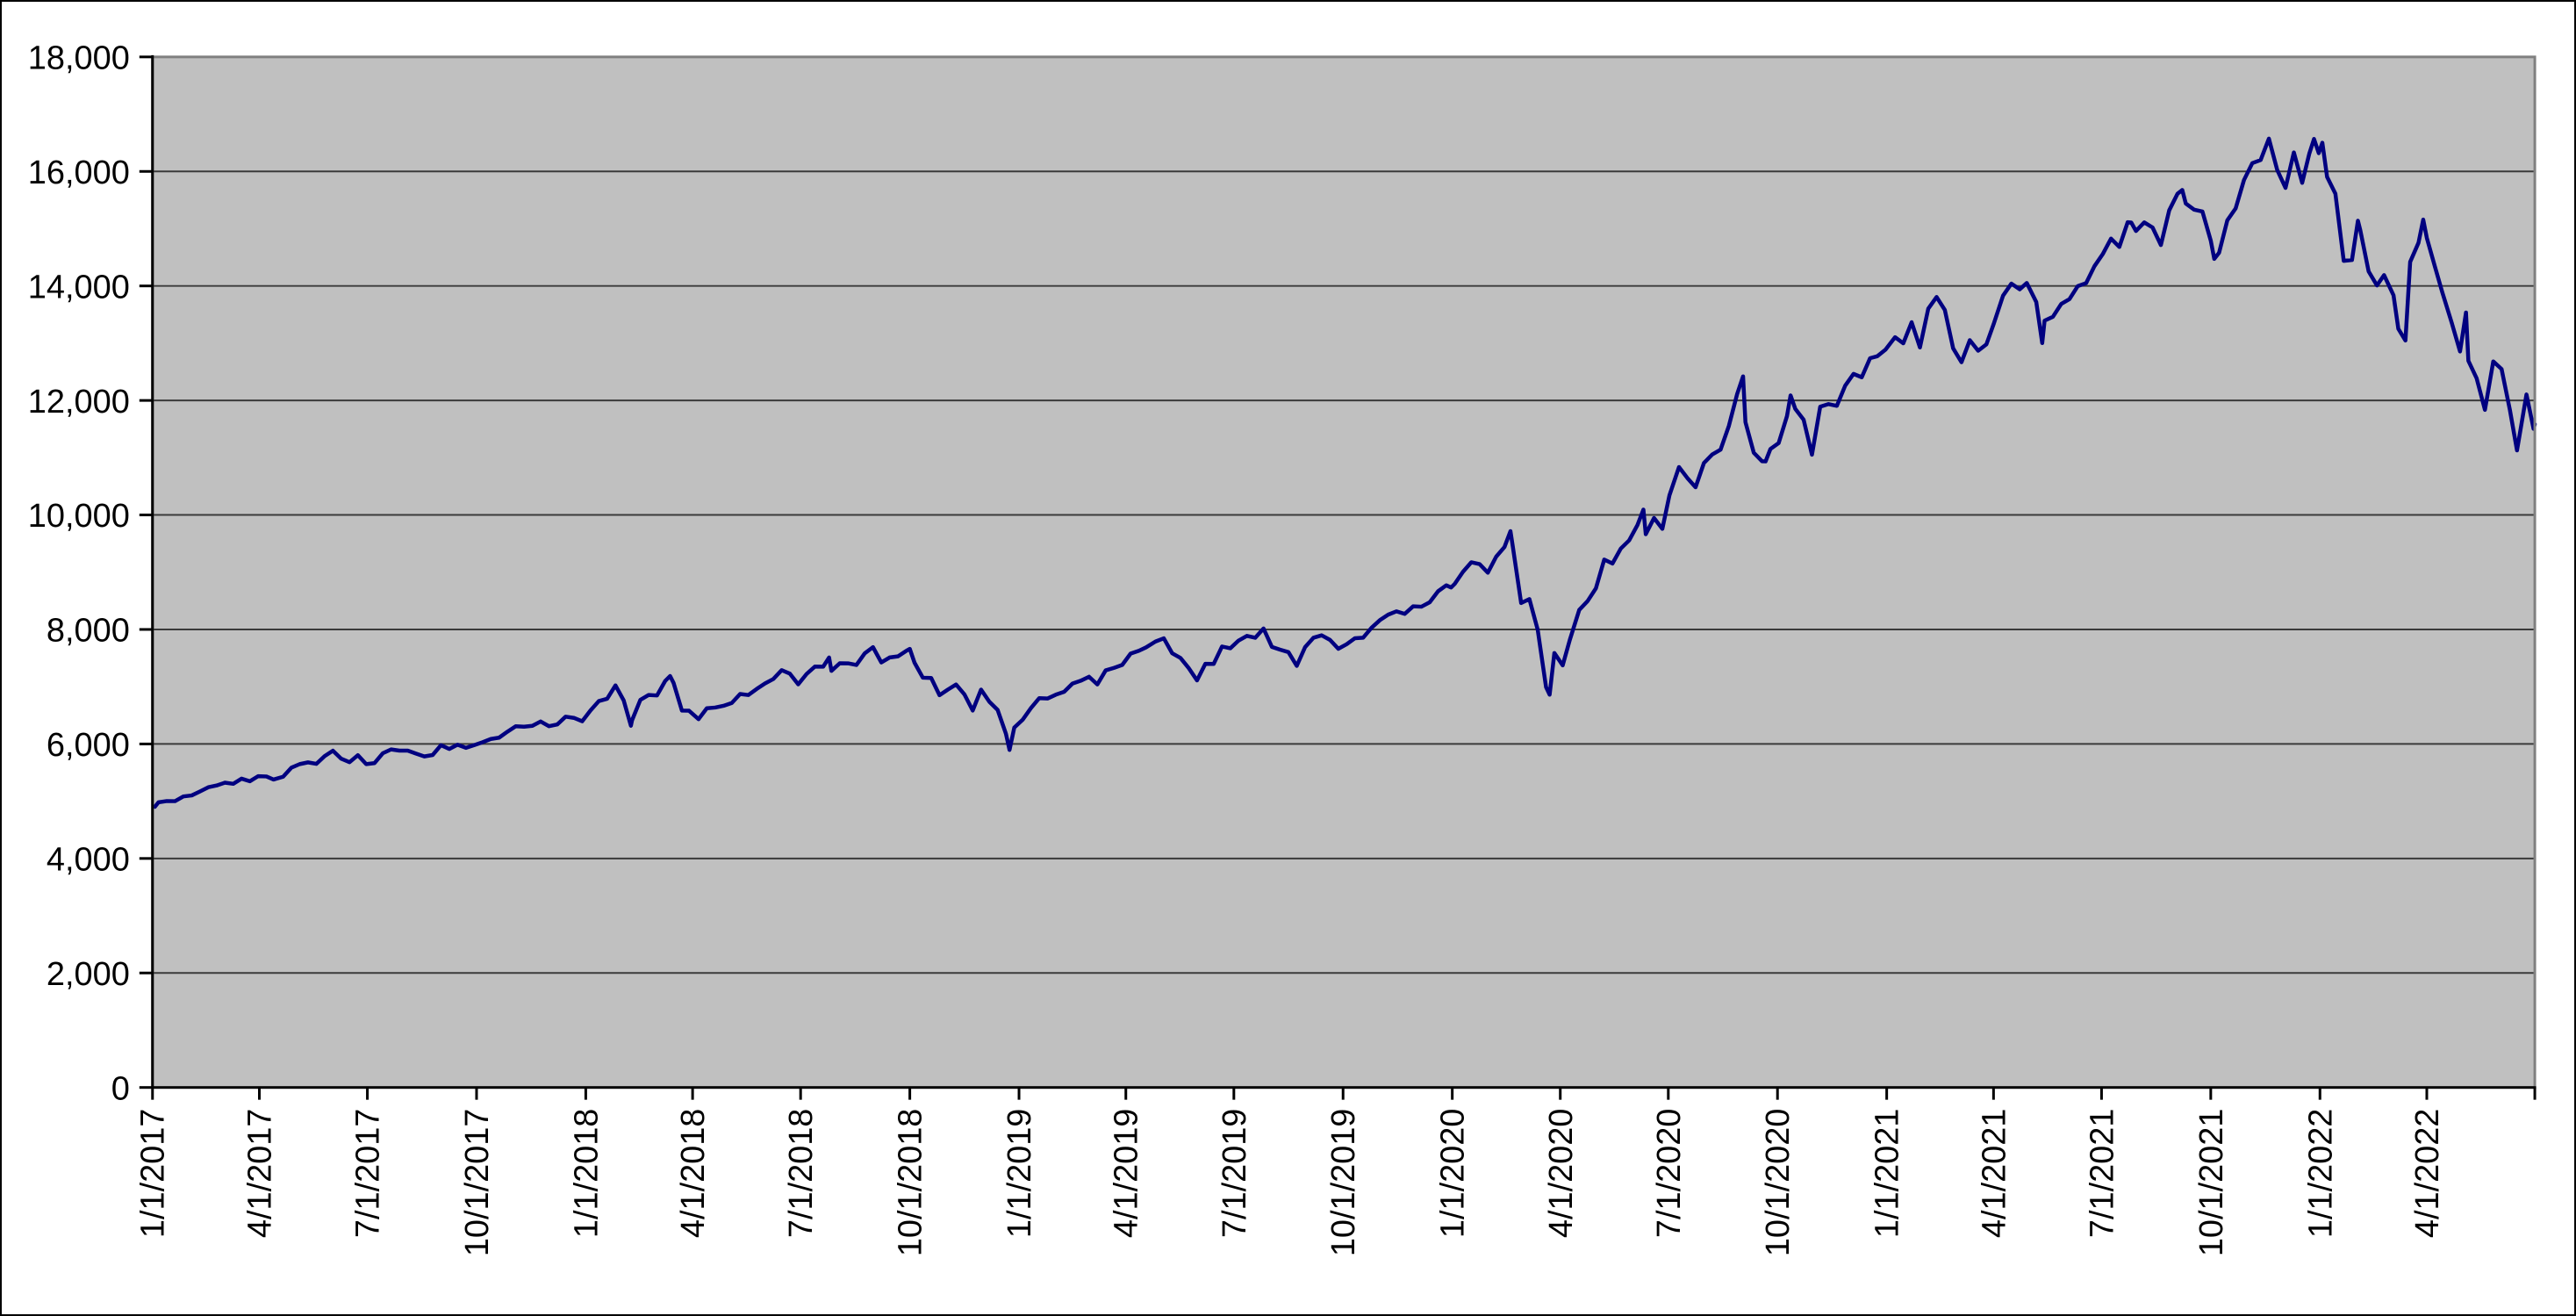 The height and width of the screenshot is (1316, 2576). What do you see at coordinates (88, 859) in the screenshot?
I see `y-axis-label: 4,000` at bounding box center [88, 859].